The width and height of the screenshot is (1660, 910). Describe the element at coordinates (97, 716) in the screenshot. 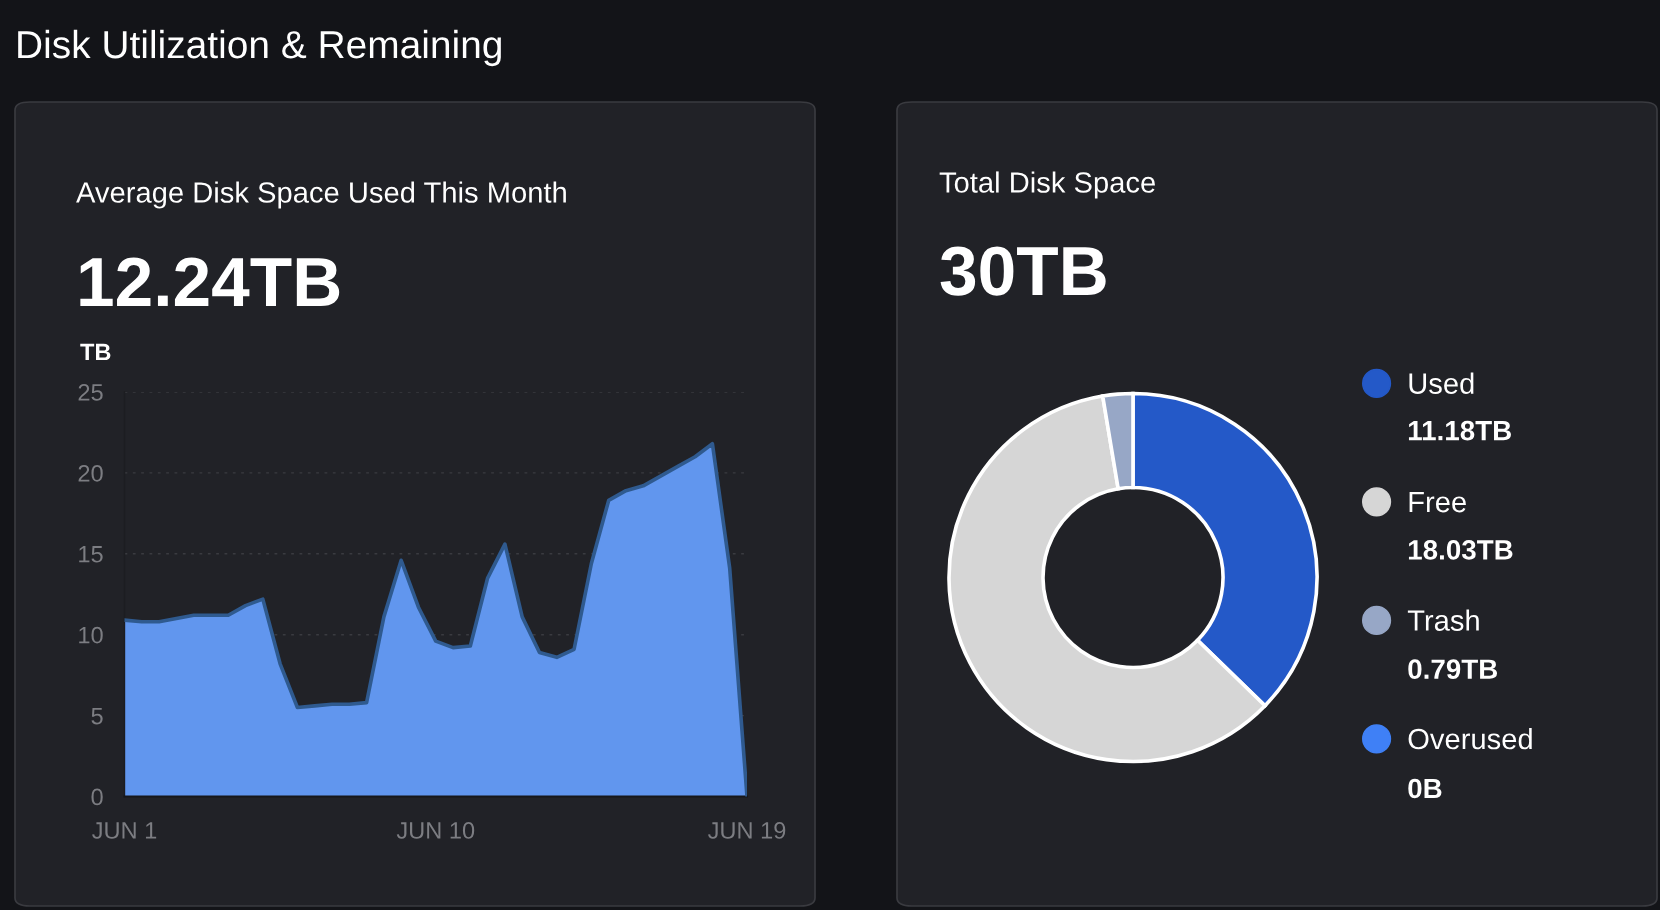

I see `y-tick-label: 5` at that location.